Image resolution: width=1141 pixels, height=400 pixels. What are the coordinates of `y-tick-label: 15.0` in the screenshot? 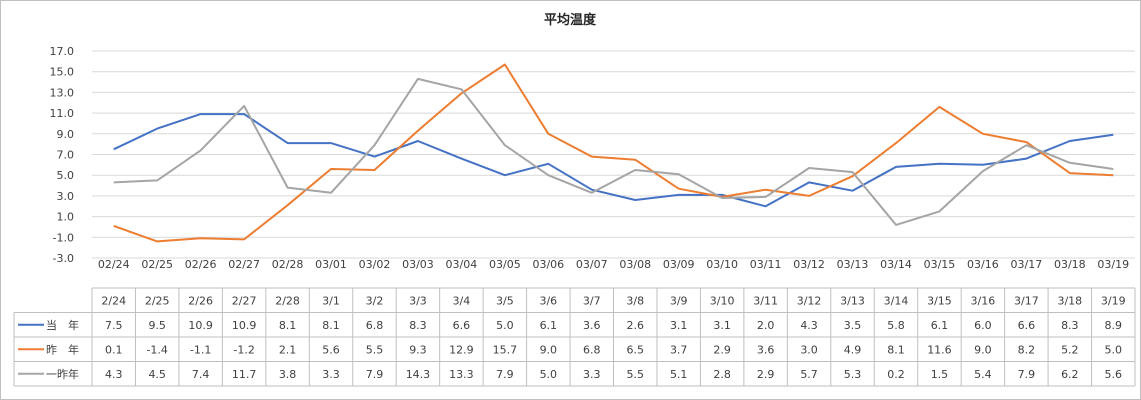 It's located at (62, 72).